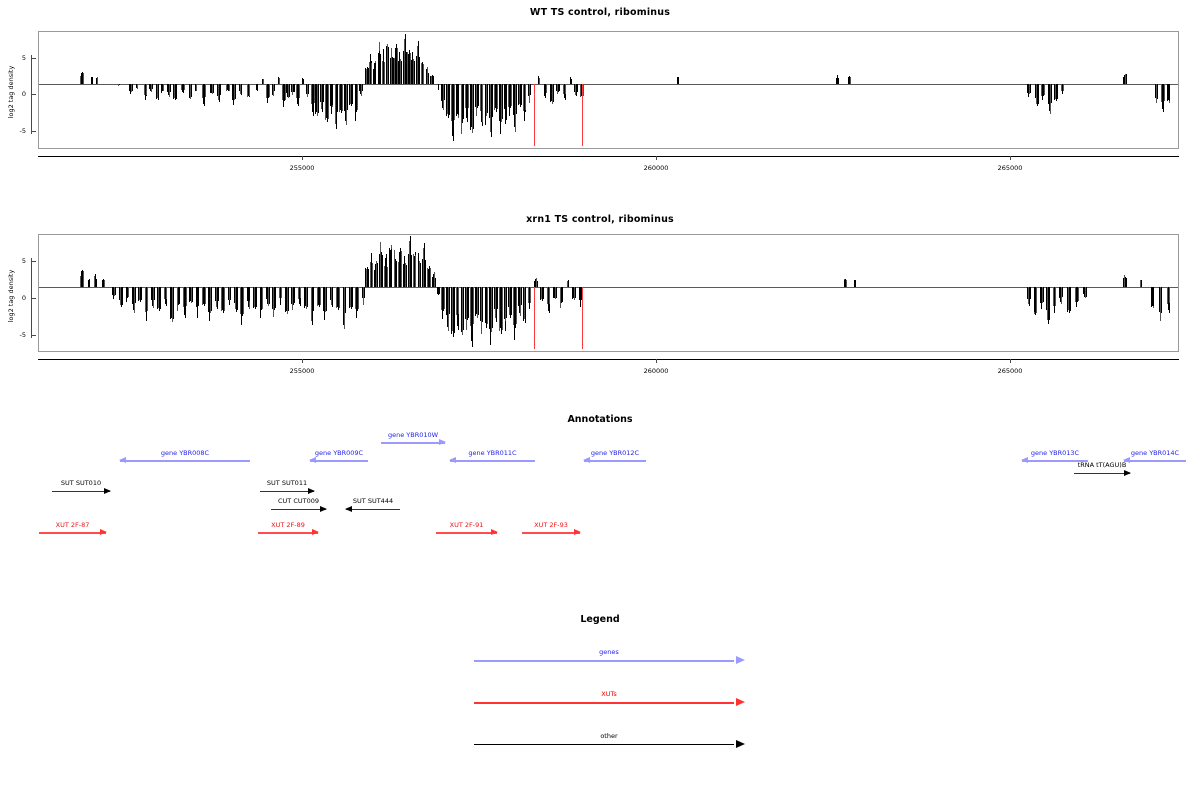 The height and width of the screenshot is (800, 1200). Describe the element at coordinates (413, 439) in the screenshot. I see `annotation-feature: gene YBR010W` at that location.